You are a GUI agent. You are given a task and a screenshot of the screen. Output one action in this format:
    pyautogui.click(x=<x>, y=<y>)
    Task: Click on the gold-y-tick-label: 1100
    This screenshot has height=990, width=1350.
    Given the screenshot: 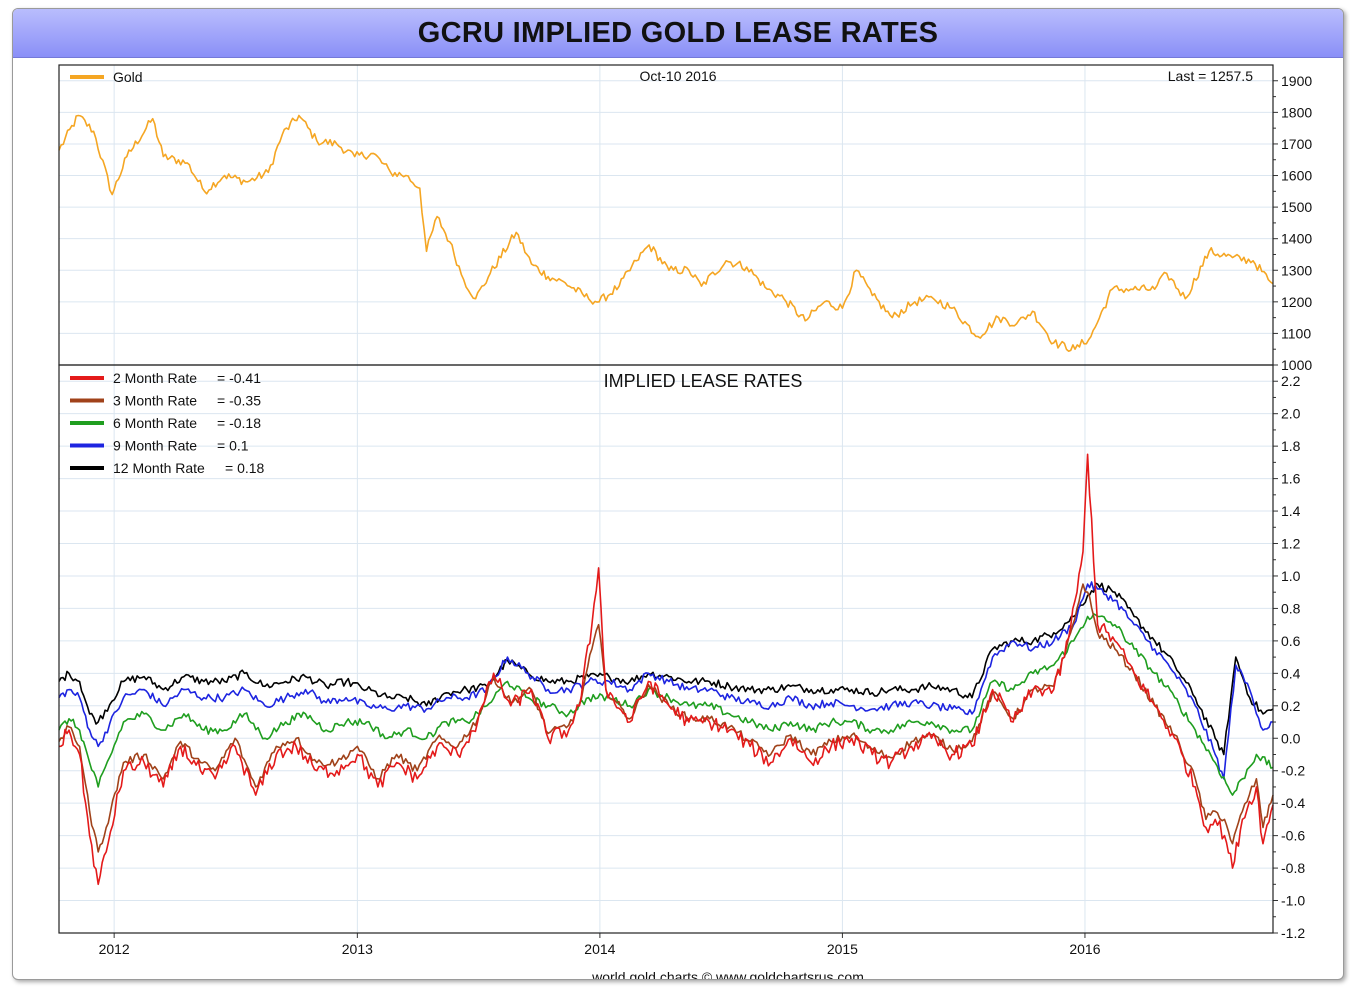 What is the action you would take?
    pyautogui.click(x=1296, y=333)
    